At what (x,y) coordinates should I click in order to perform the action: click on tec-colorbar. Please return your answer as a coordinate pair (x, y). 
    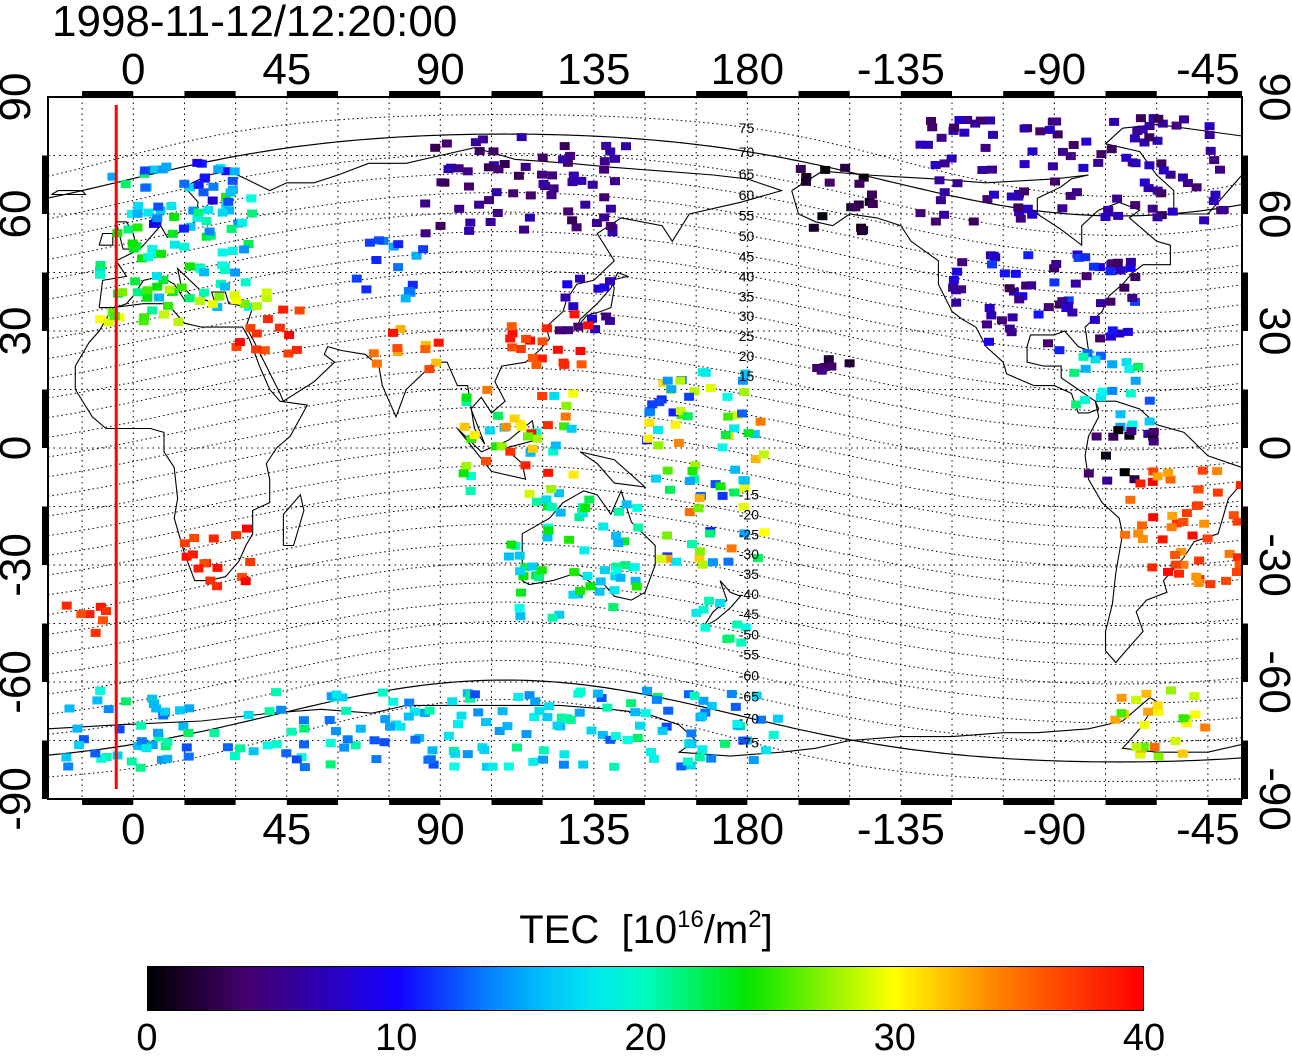
    Looking at the image, I should click on (645, 988).